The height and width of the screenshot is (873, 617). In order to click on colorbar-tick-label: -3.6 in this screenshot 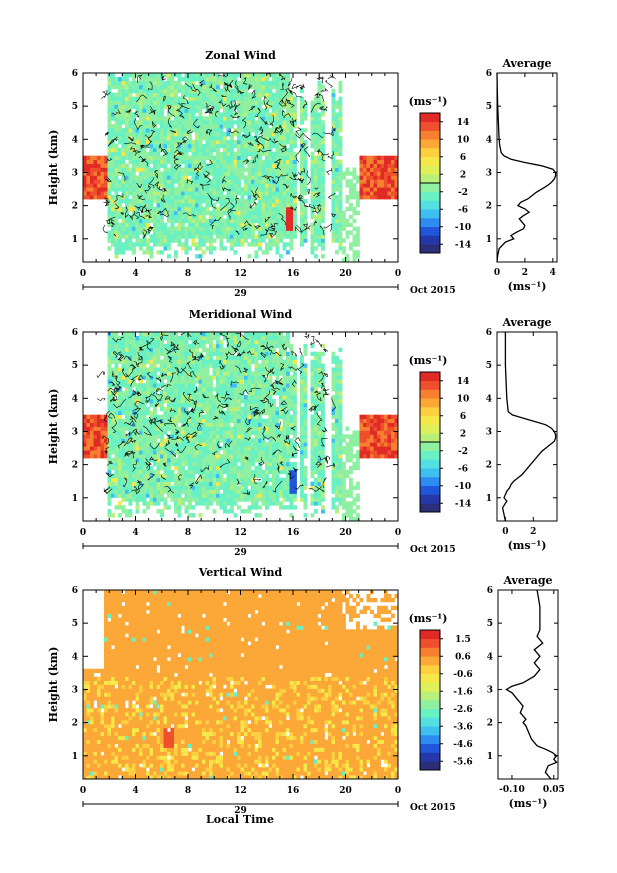, I will do `click(462, 727)`.